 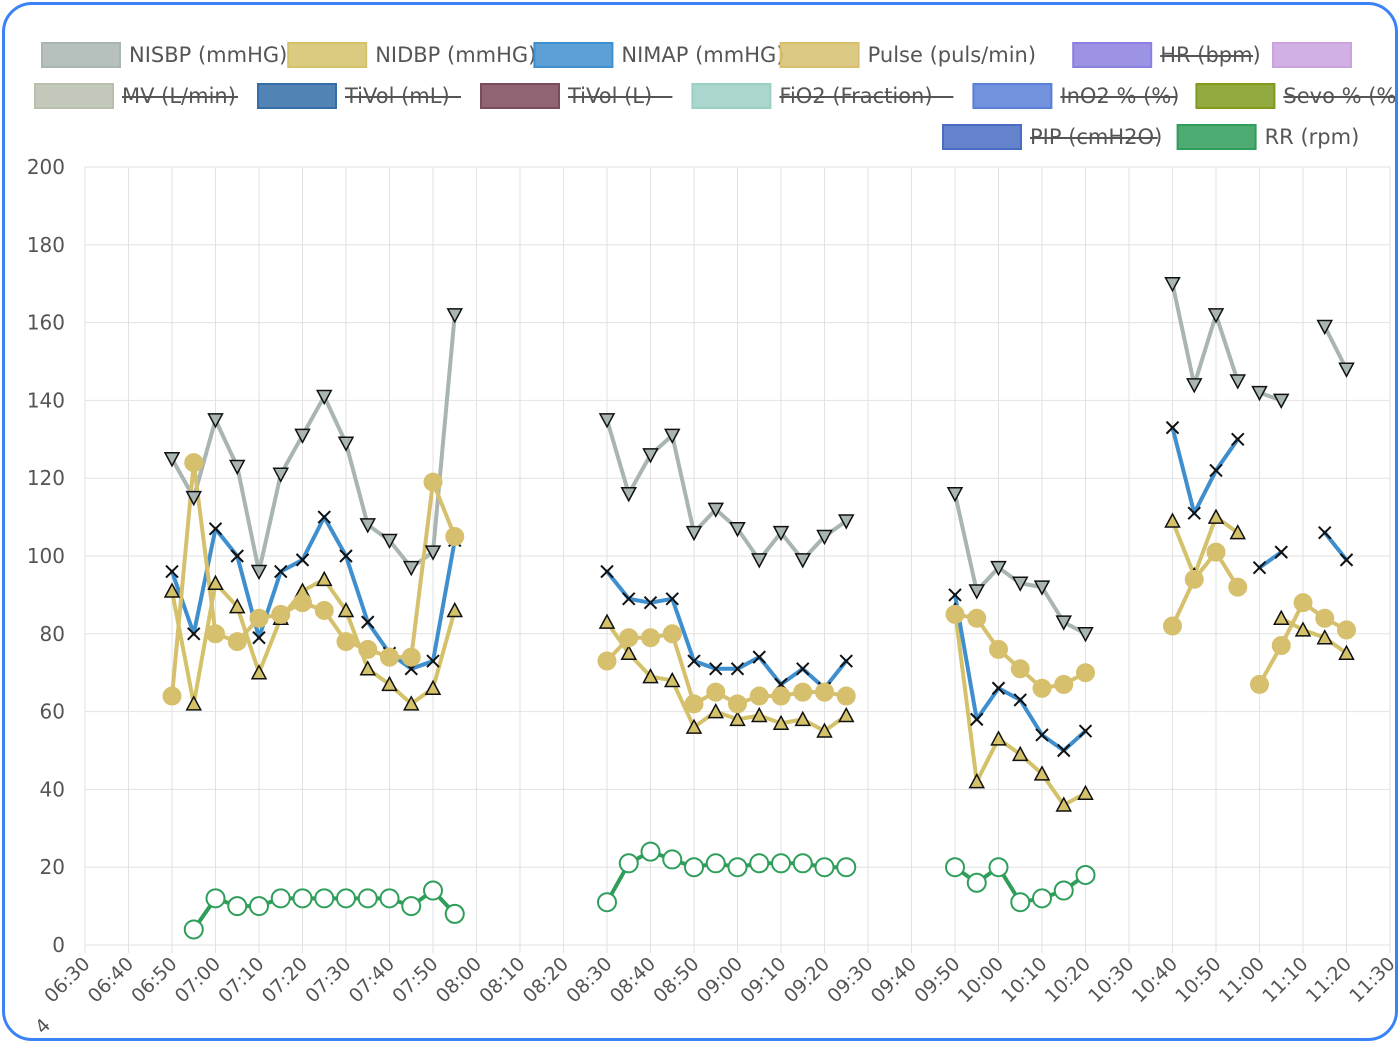 What do you see at coordinates (1285, 980) in the screenshot?
I see `x-tick-label: 11:10` at bounding box center [1285, 980].